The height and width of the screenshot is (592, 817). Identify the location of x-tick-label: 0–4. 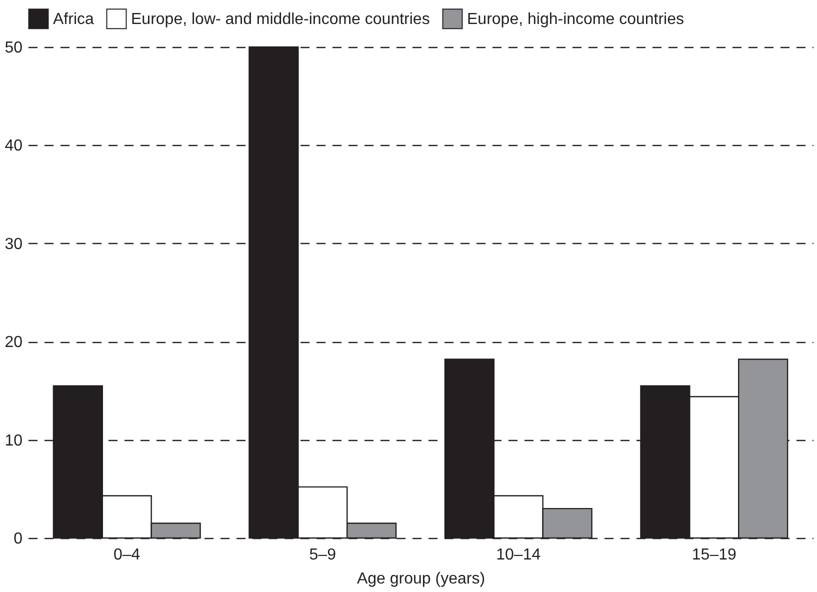
(127, 555).